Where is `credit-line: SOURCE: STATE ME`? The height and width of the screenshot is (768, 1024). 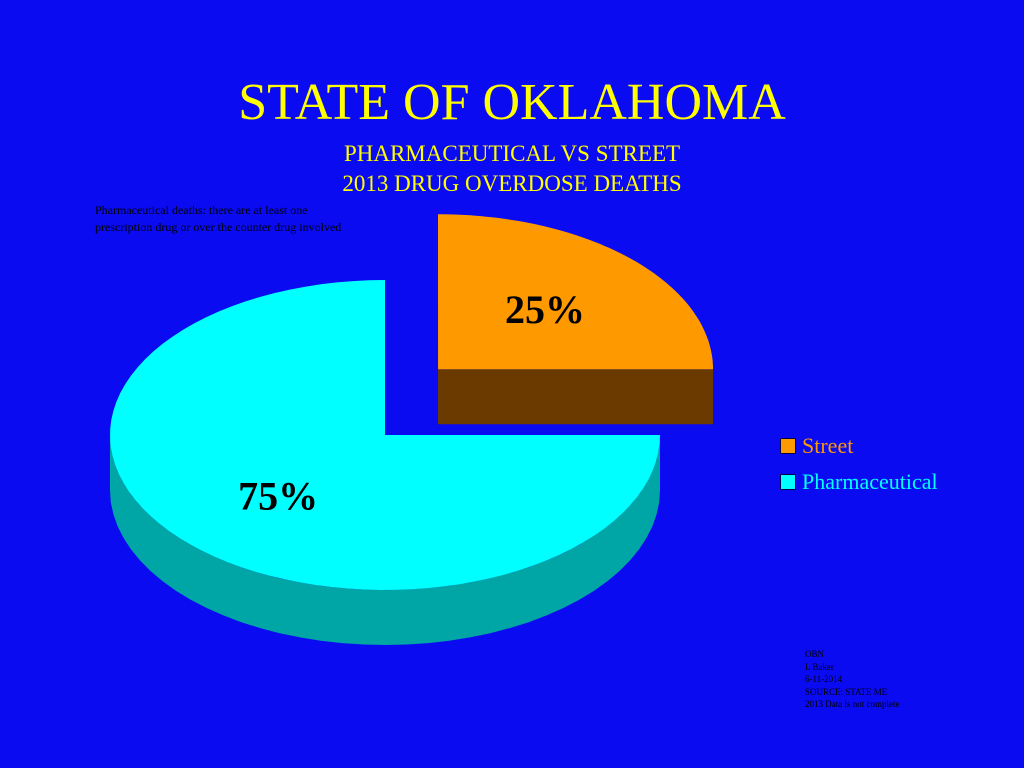 credit-line: SOURCE: STATE ME is located at coordinates (846, 691).